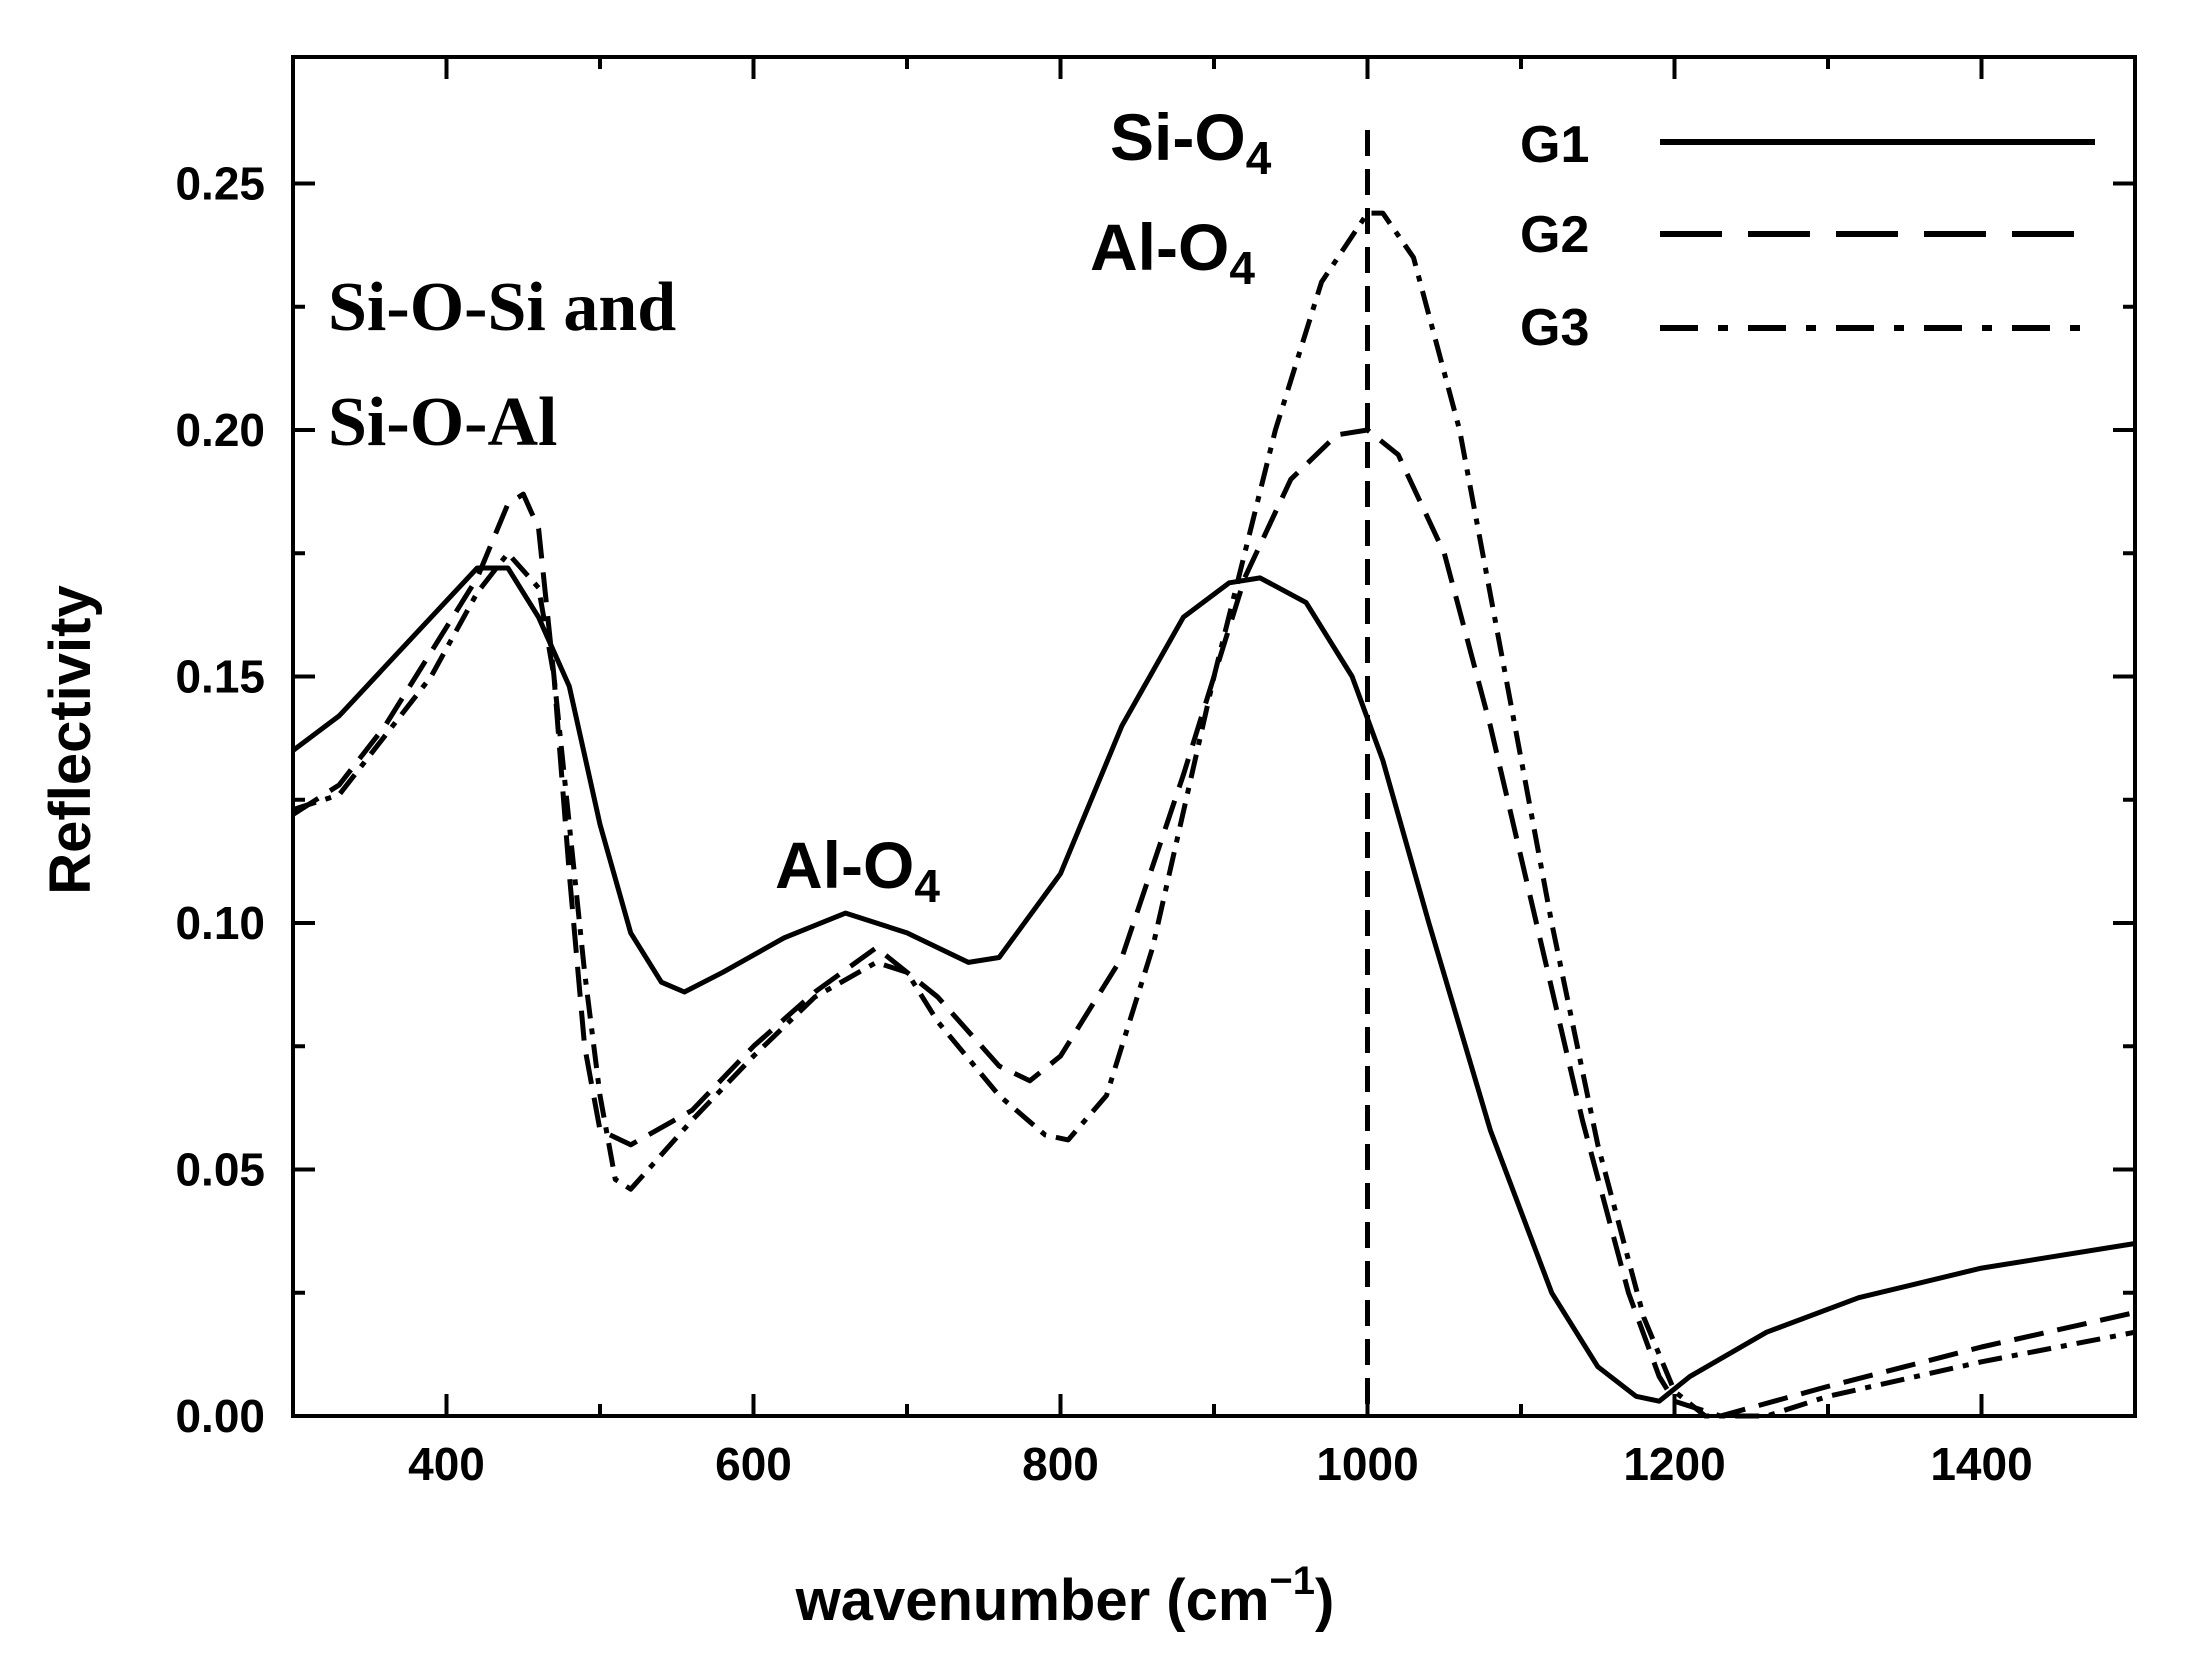 The image size is (2190, 1675). I want to click on annotation-si-o-al: Si-O-Al, so click(442, 422).